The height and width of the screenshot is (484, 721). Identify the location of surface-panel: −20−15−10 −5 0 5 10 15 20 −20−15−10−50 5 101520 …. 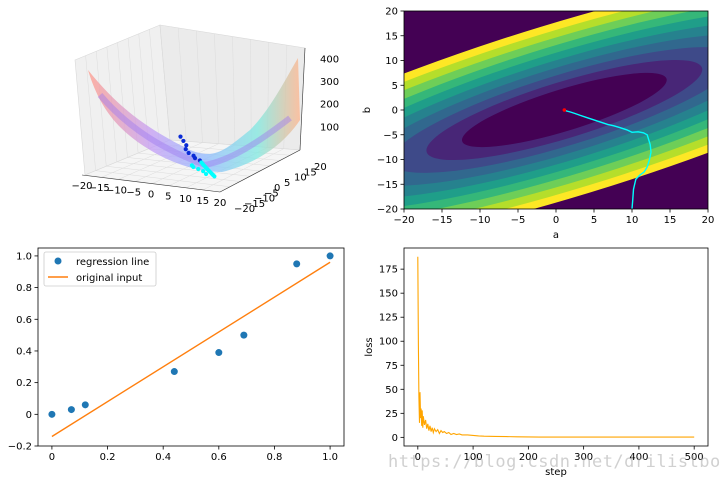
(205, 119).